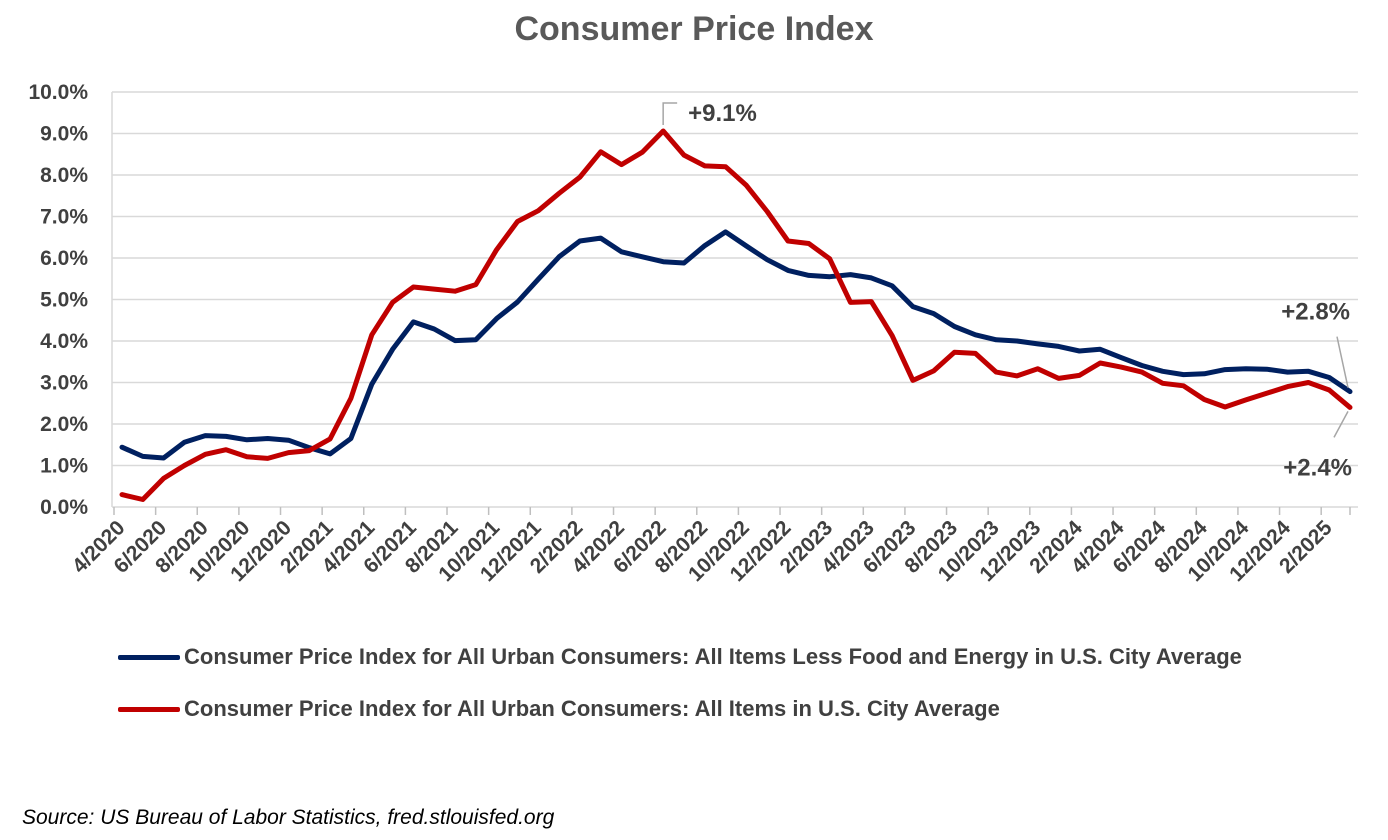  What do you see at coordinates (64, 341) in the screenshot?
I see `y-tick-label: 4.0%` at bounding box center [64, 341].